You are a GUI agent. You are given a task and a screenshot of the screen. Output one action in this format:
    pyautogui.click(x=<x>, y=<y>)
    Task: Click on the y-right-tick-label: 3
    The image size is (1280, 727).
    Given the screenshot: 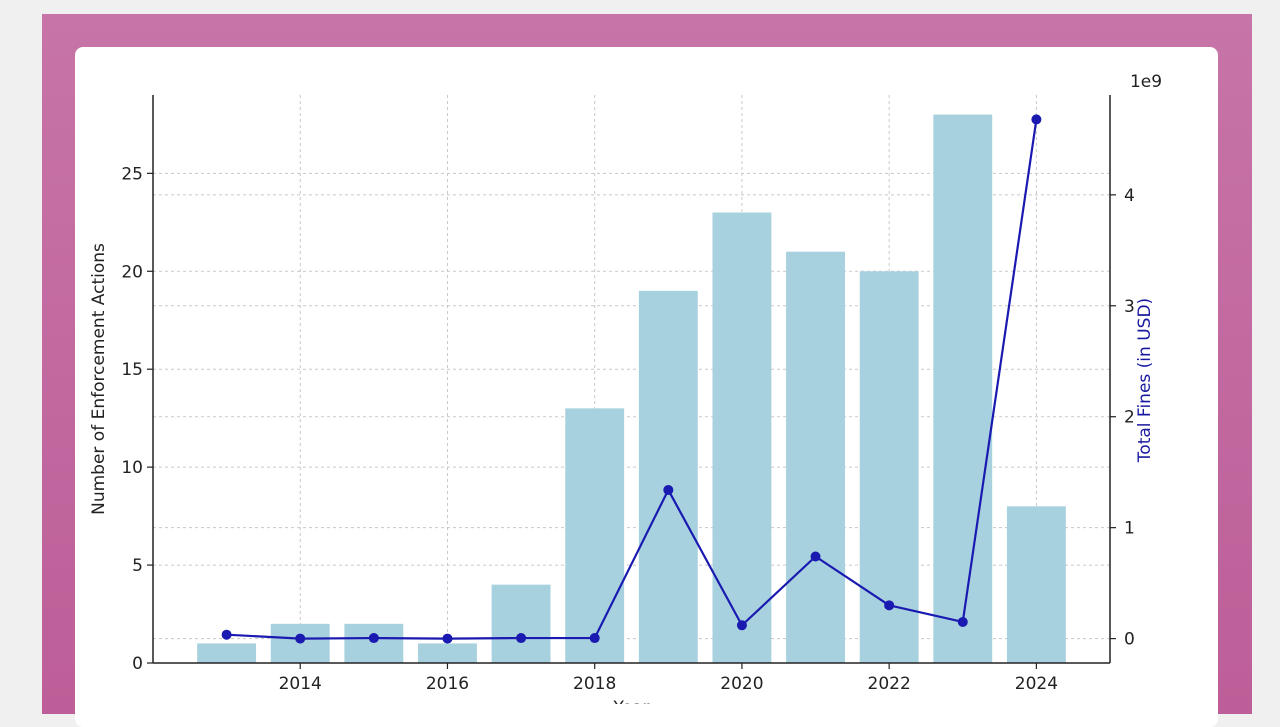 What is the action you would take?
    pyautogui.click(x=1129, y=307)
    